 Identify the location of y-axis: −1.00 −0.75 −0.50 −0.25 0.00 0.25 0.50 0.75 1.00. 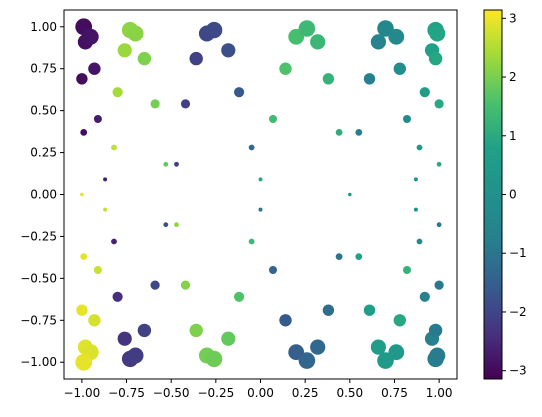
(42, 194).